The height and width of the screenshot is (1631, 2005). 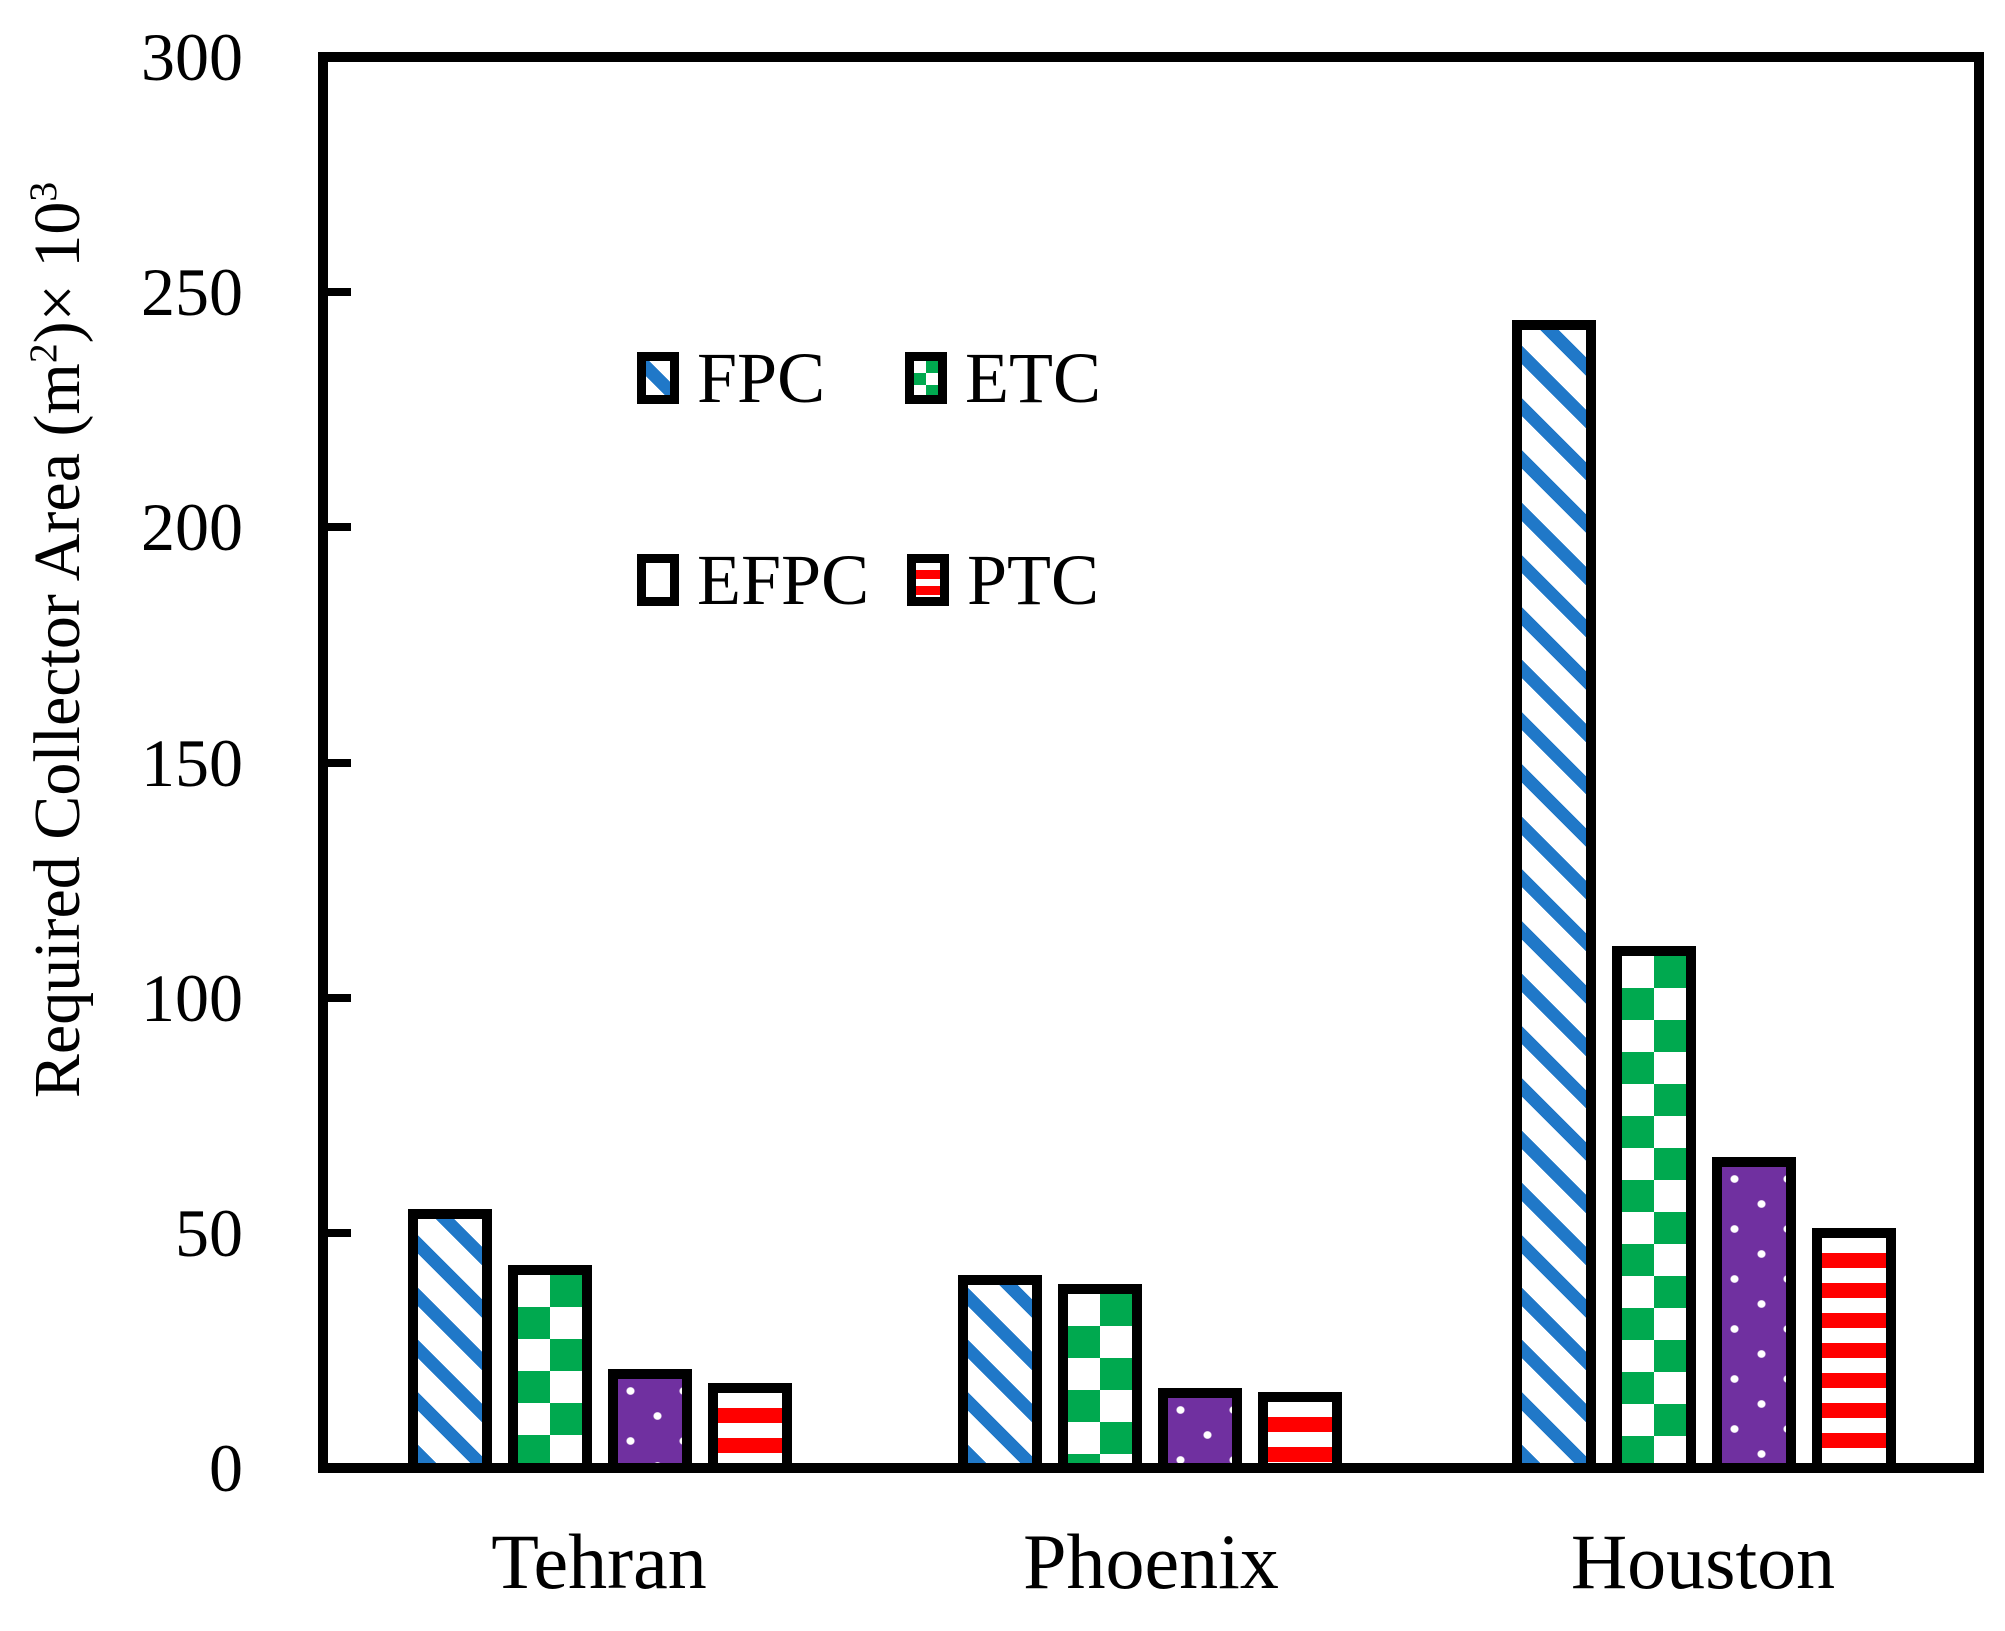 What do you see at coordinates (1033, 580) in the screenshot?
I see `legend-label-ptc: PTC` at bounding box center [1033, 580].